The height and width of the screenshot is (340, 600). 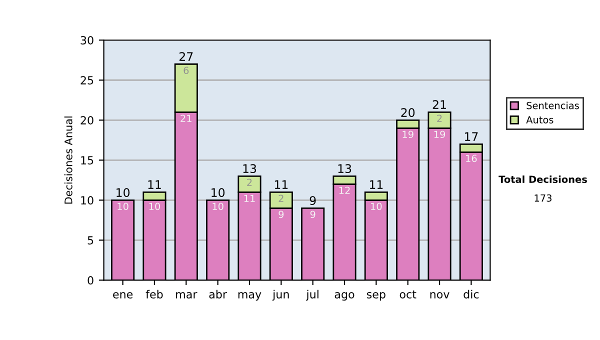 What do you see at coordinates (543, 198) in the screenshot?
I see `text: 173` at bounding box center [543, 198].